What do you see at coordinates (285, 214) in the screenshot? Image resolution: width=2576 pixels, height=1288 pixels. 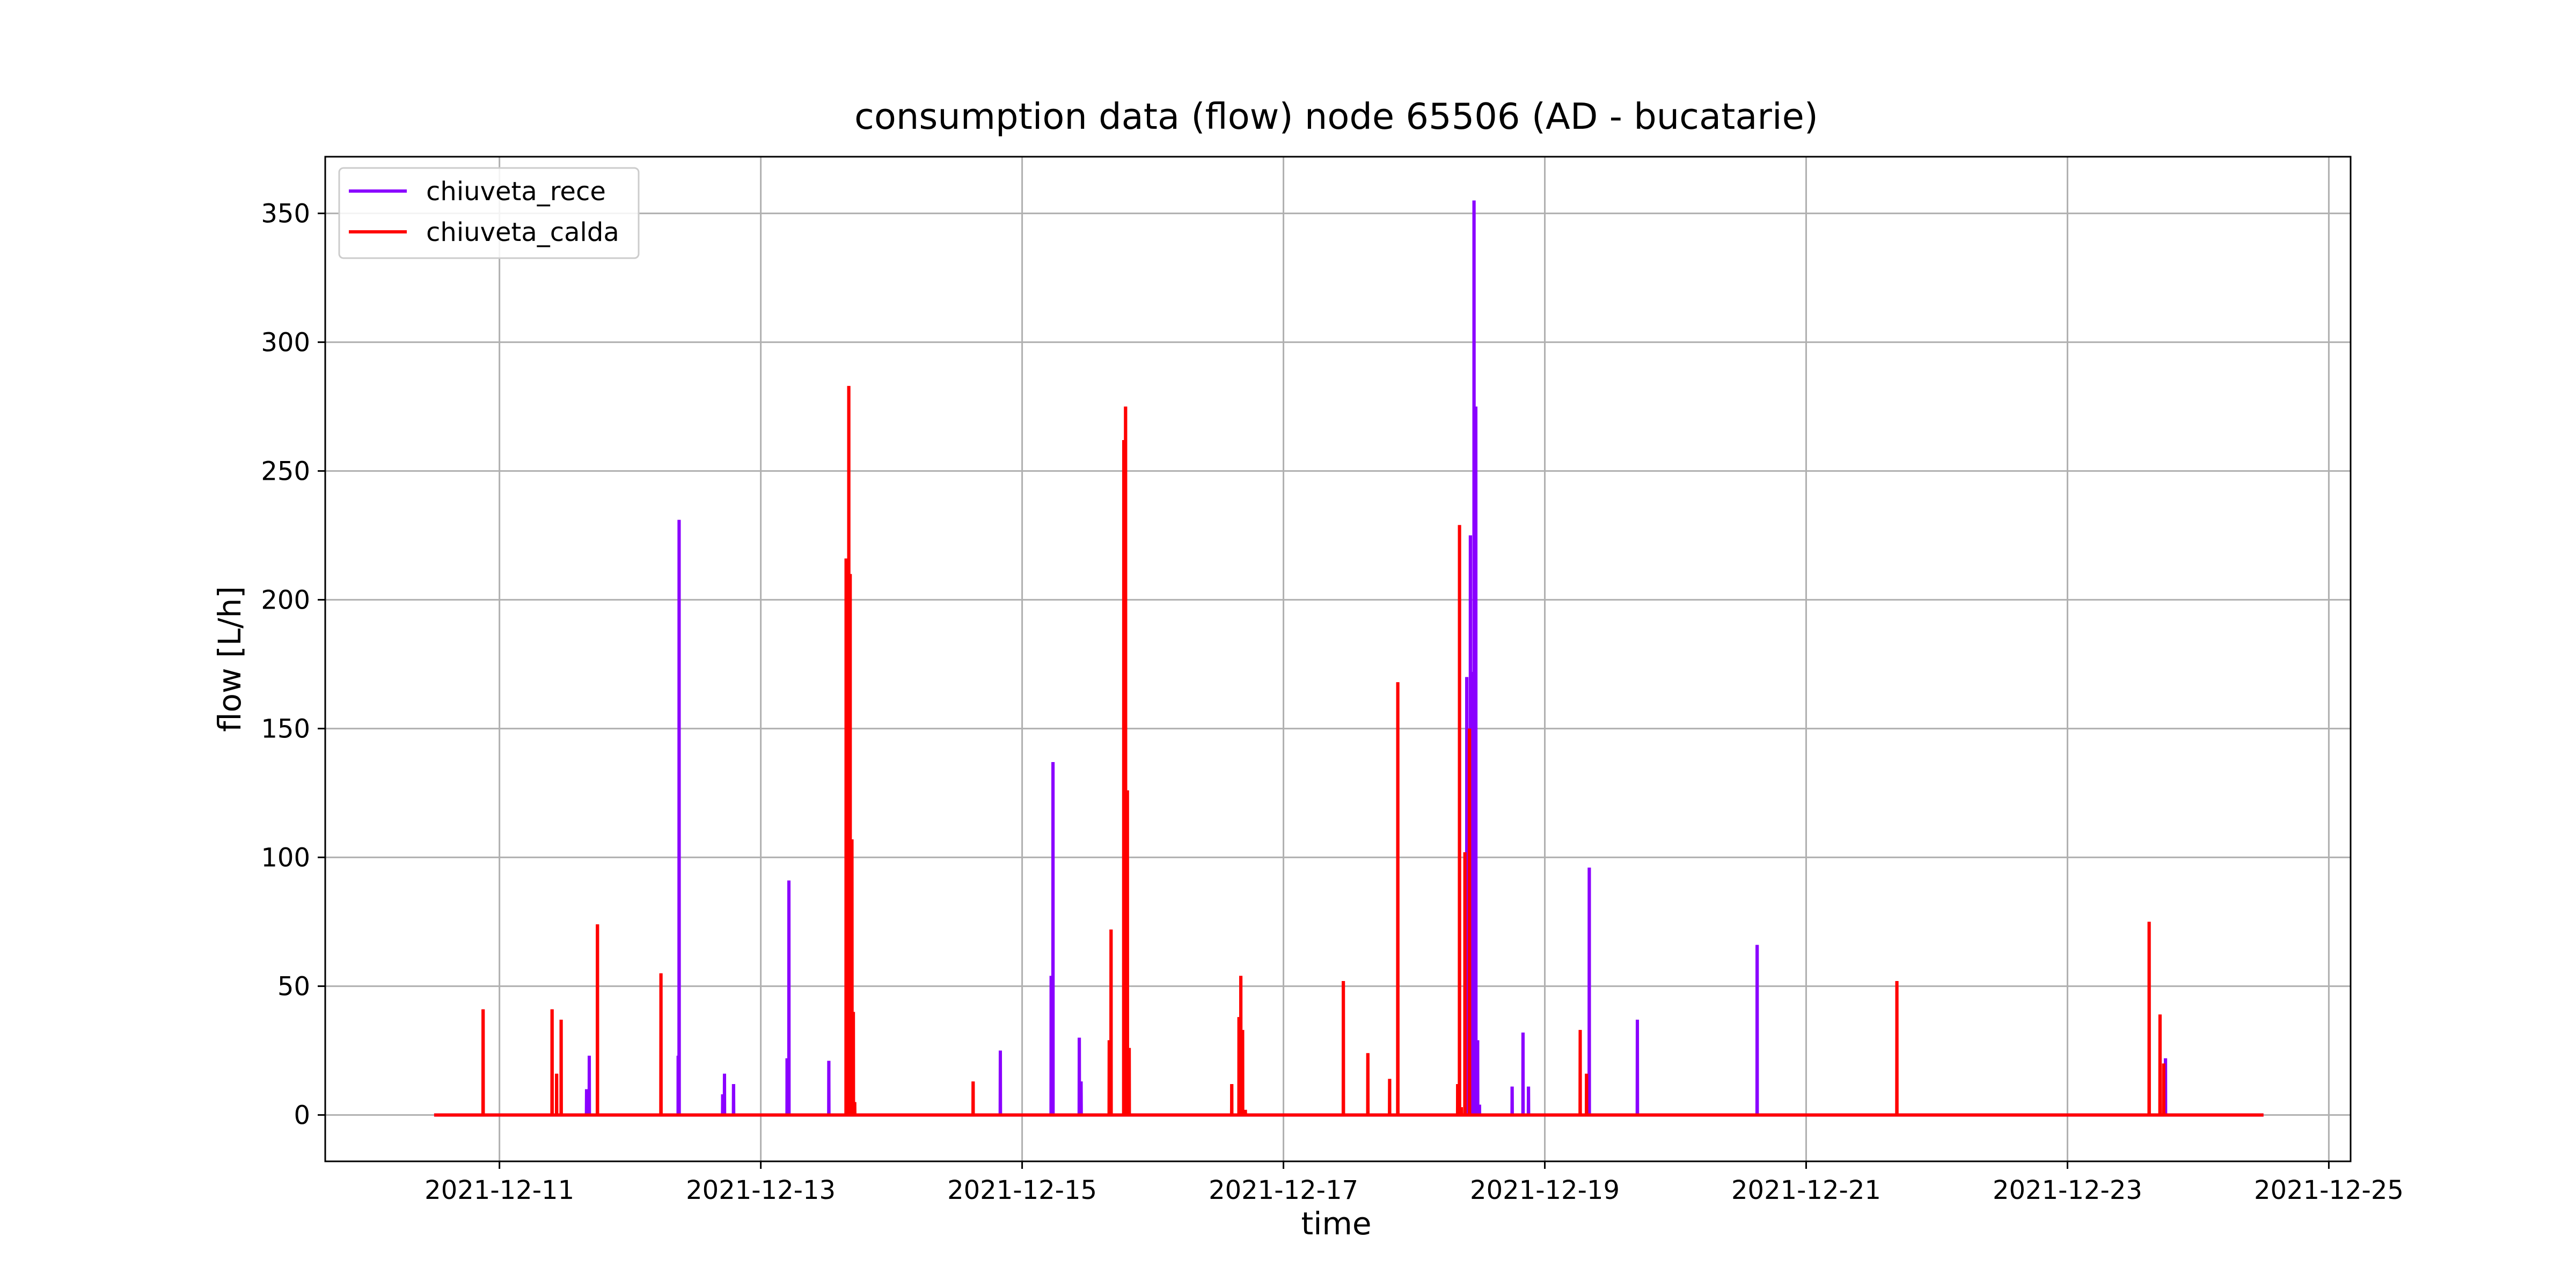 I see `y-tick-label: 350` at bounding box center [285, 214].